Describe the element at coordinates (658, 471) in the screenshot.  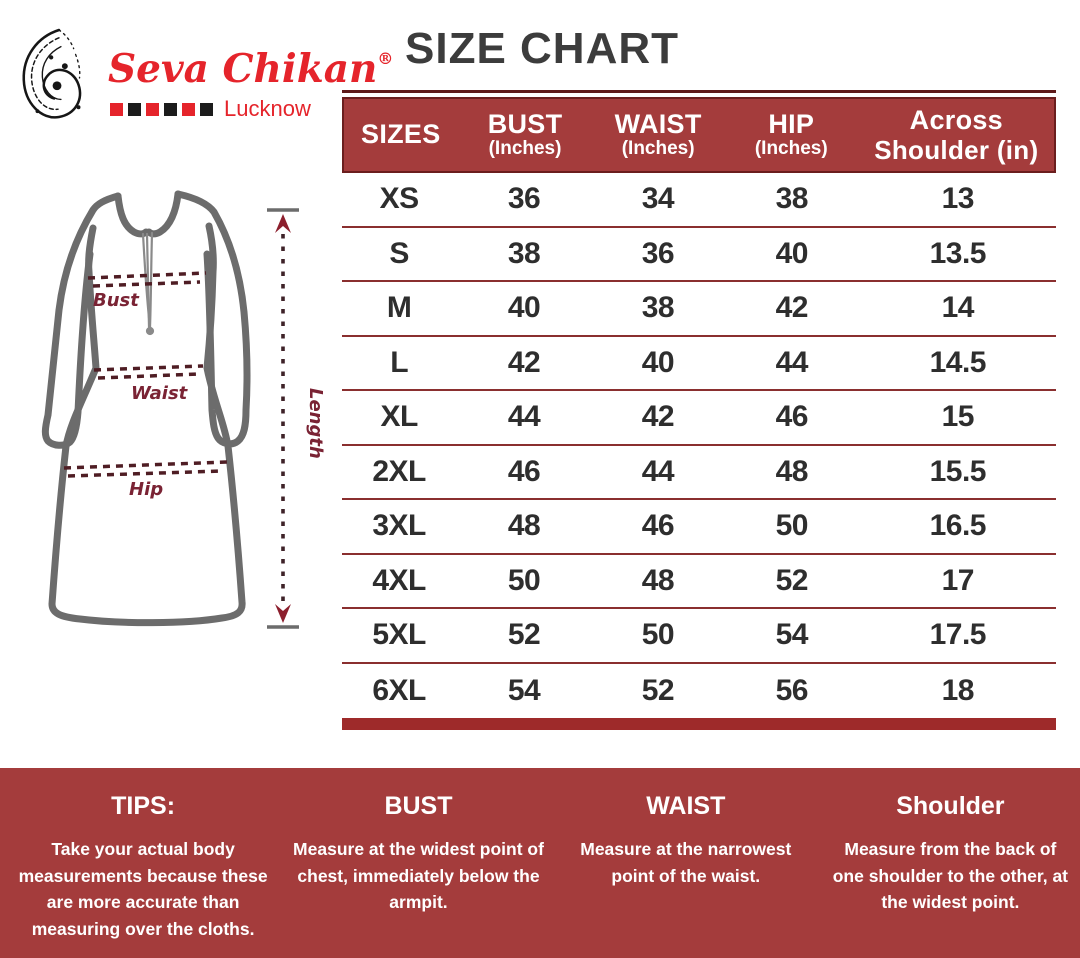
I see `table-cell-waist: 44` at that location.